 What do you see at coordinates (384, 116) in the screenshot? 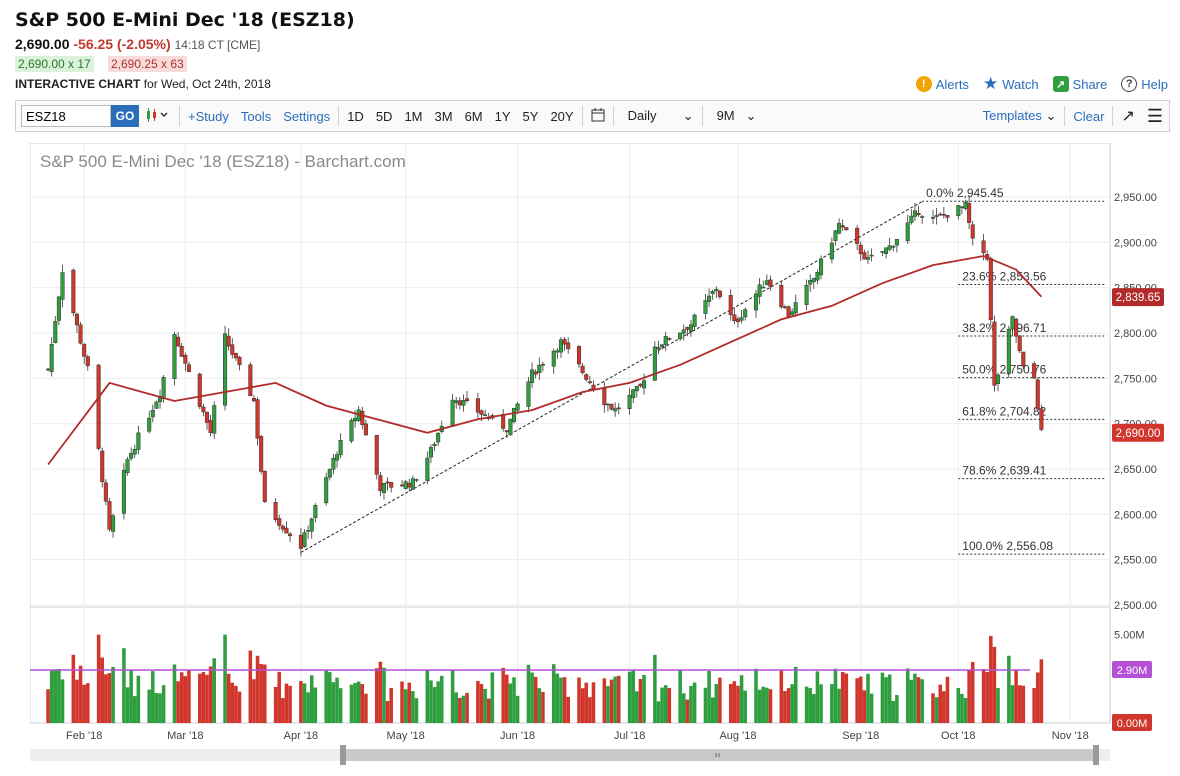
I see `period-button-5d: 5D` at bounding box center [384, 116].